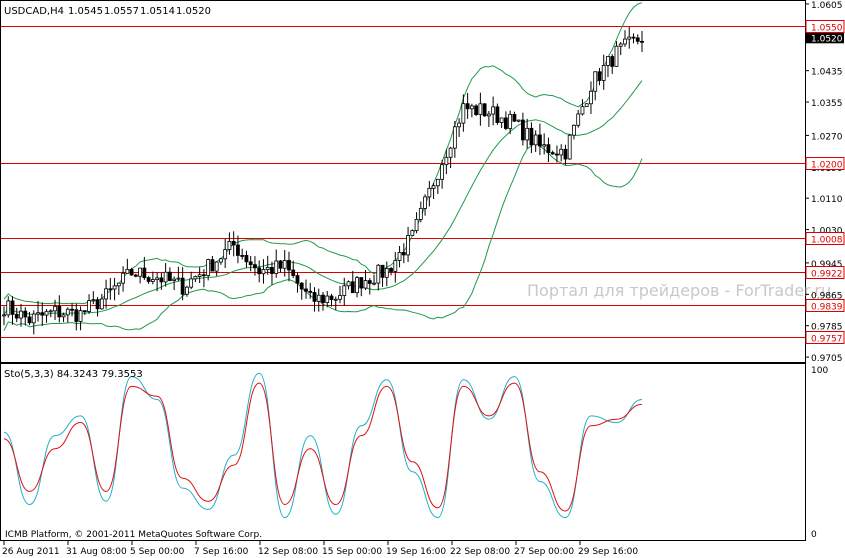  What do you see at coordinates (827, 73) in the screenshot?
I see `price-axis-label: 1.0435` at bounding box center [827, 73].